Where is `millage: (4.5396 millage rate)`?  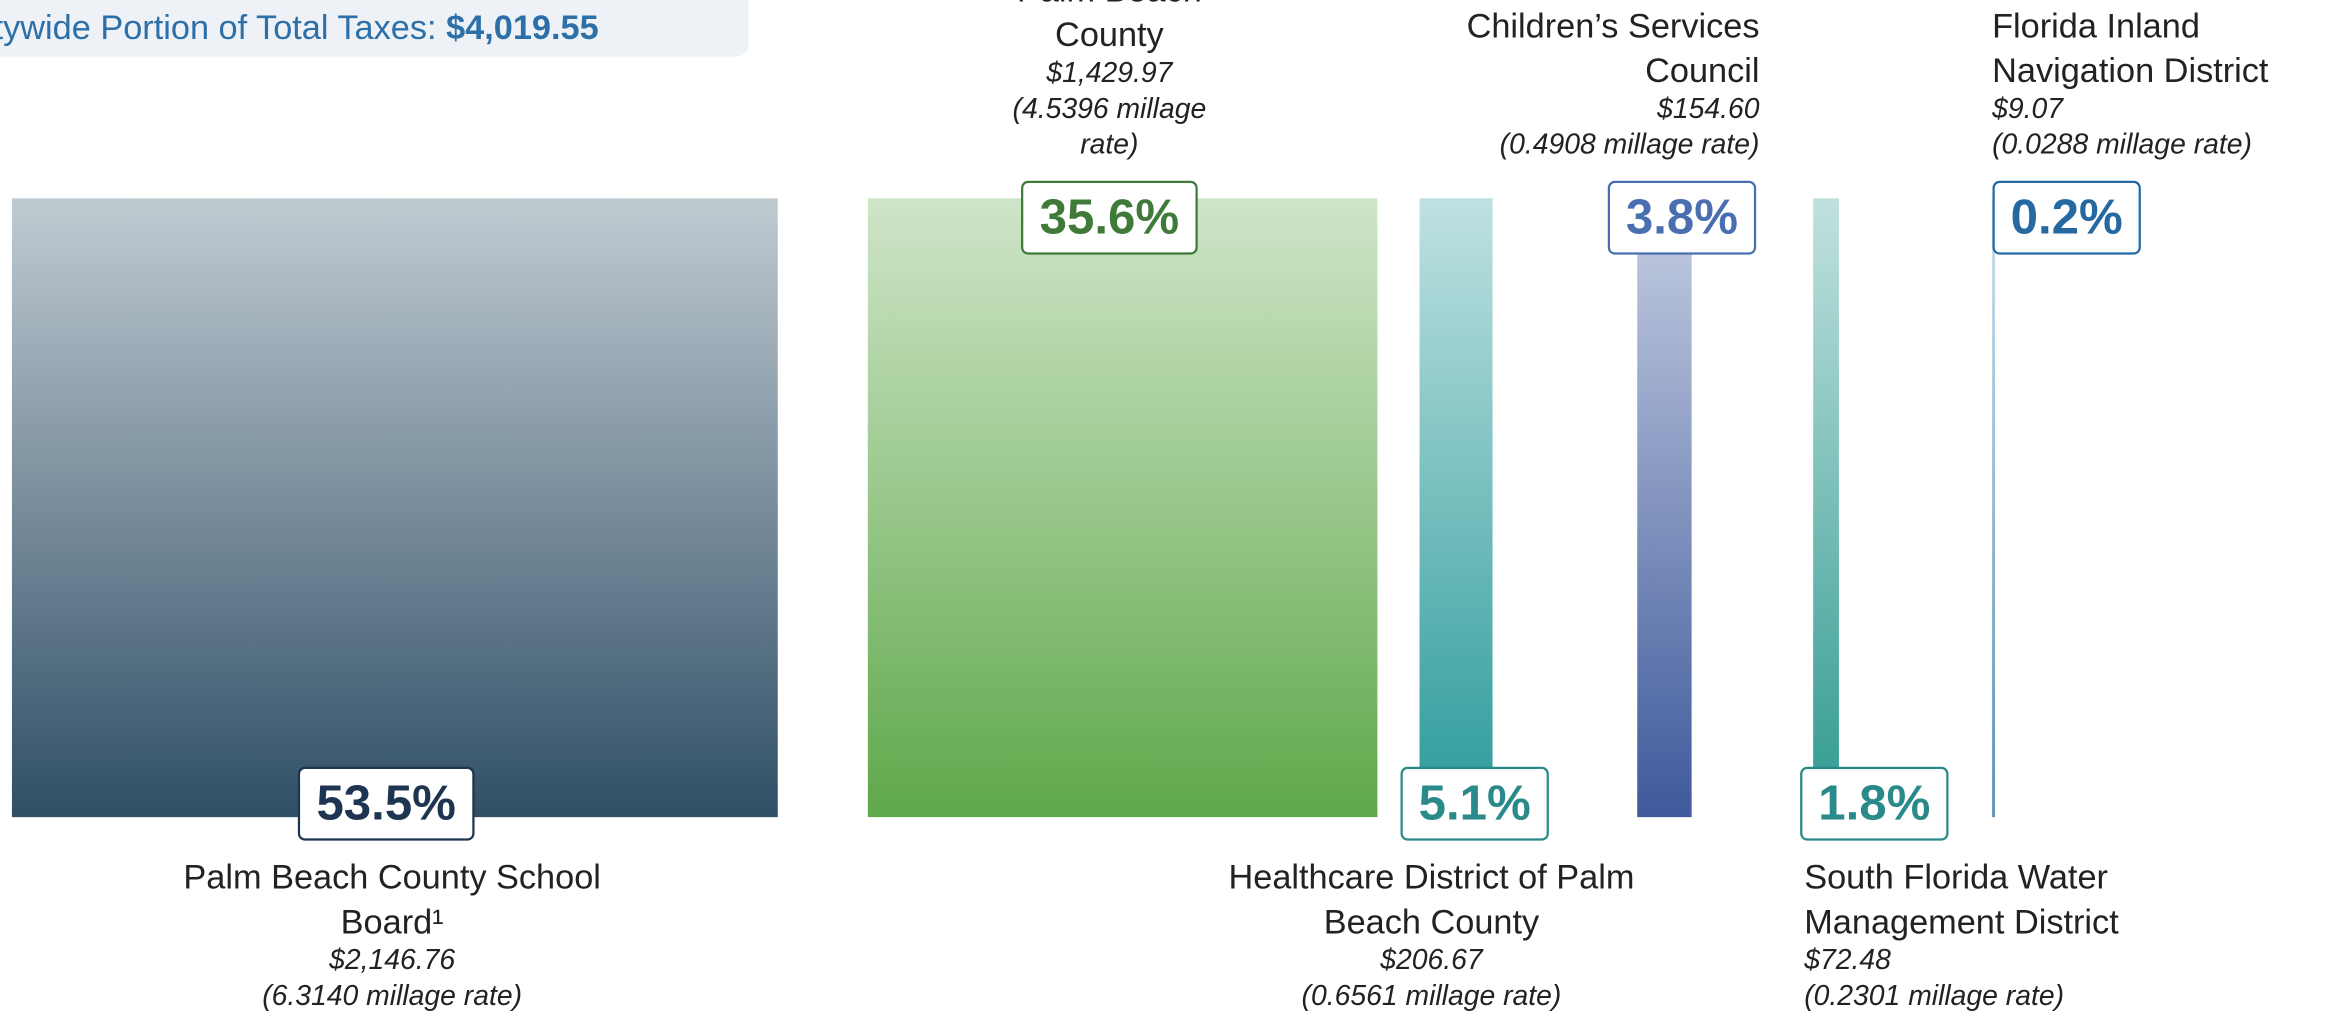
millage: (4.5396 millage rate) is located at coordinates (1109, 127).